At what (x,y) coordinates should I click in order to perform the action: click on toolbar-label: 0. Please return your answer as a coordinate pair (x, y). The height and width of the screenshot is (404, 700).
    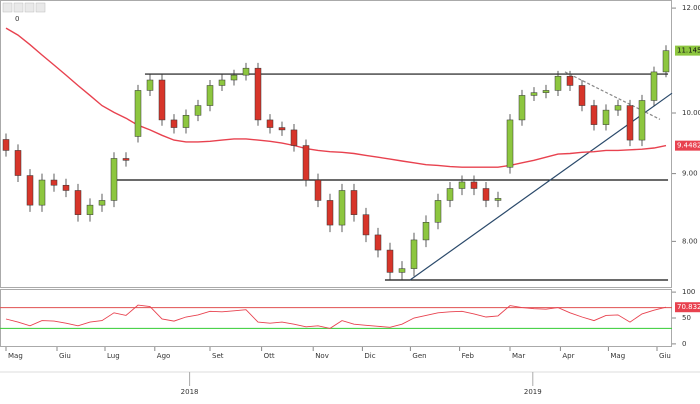
    Looking at the image, I should click on (17, 19).